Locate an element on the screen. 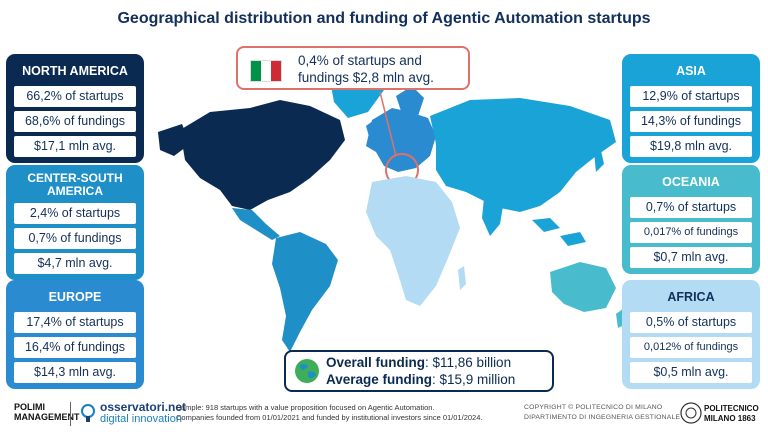 The height and width of the screenshot is (432, 768). average-funding: $4,7 mln avg. is located at coordinates (75, 263).